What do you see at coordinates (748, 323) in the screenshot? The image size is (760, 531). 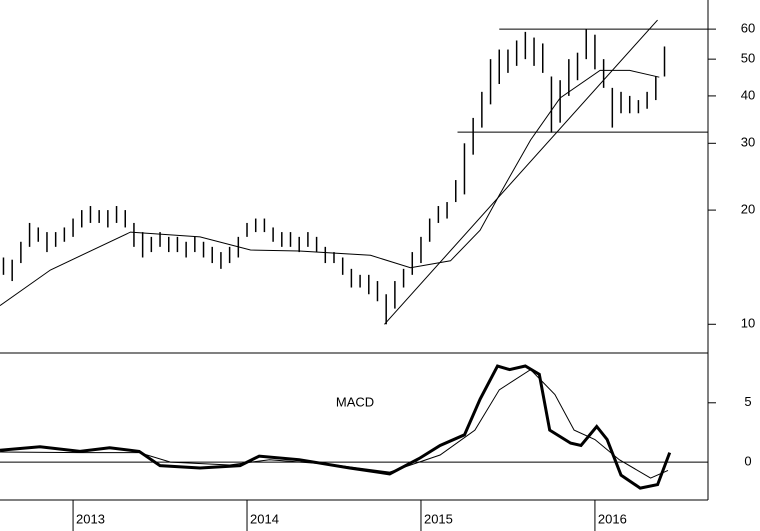 I see `y-tick-label: 10` at bounding box center [748, 323].